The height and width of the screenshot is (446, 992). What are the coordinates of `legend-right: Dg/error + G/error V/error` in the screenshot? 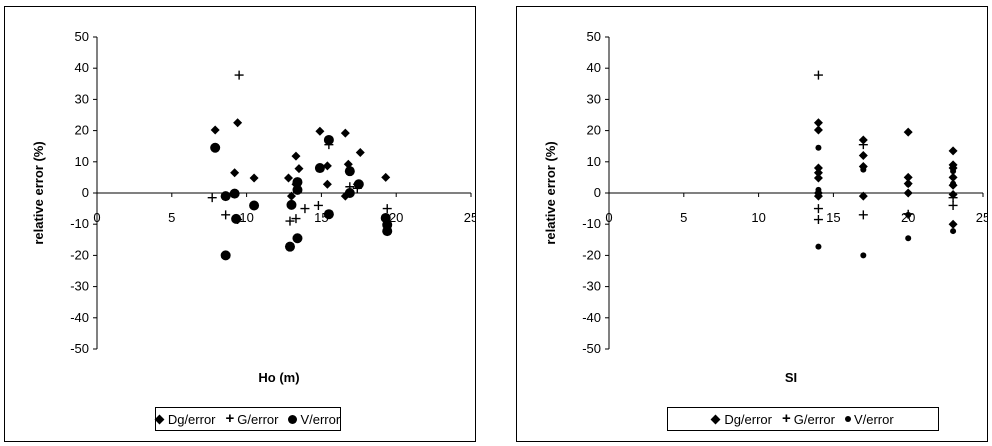 It's located at (803, 419).